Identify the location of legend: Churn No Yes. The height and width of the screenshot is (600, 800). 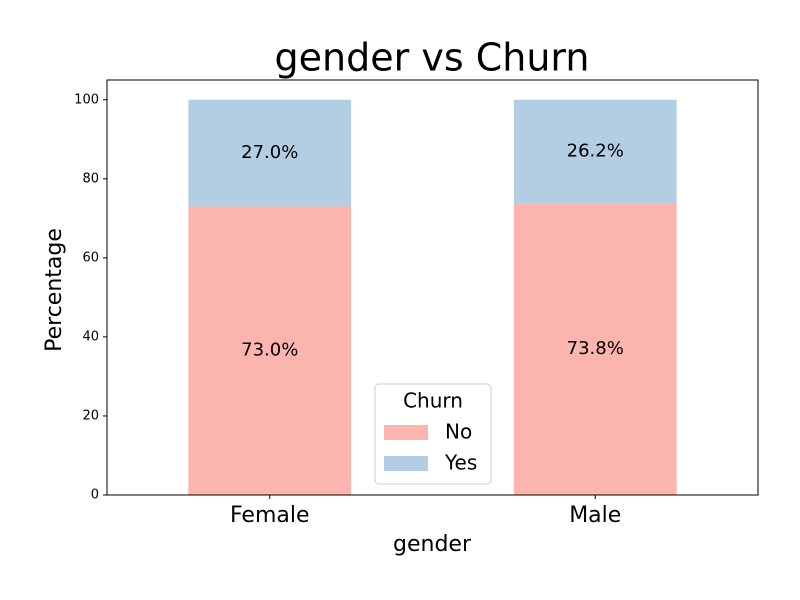
(433, 434).